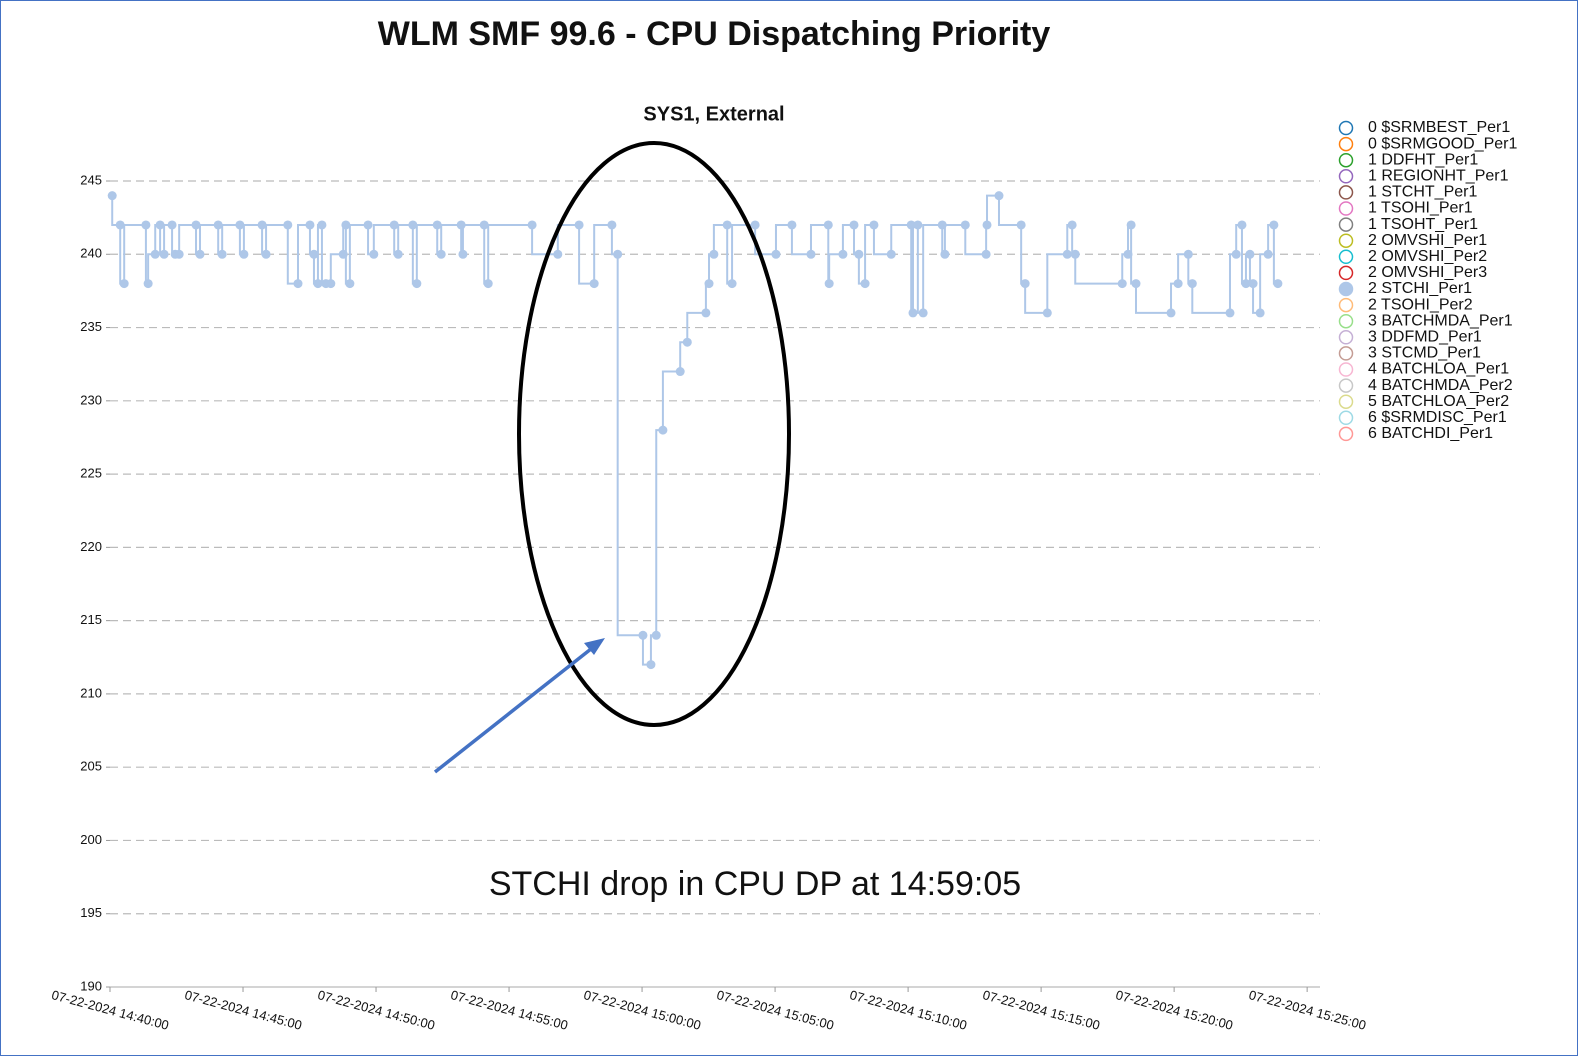  I want to click on legend-label: 1 TSOHT_Per1, so click(1423, 224).